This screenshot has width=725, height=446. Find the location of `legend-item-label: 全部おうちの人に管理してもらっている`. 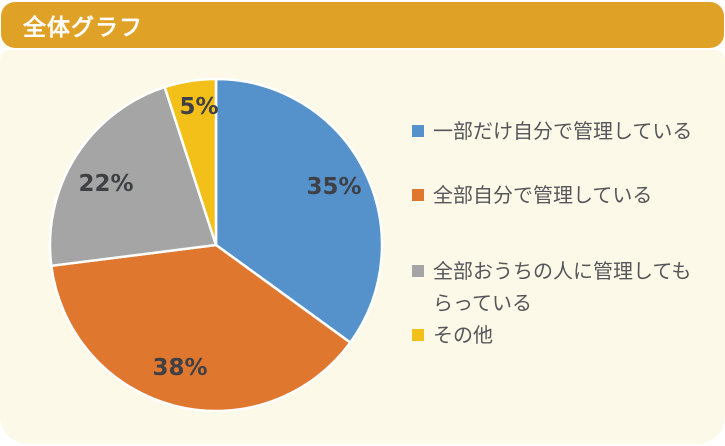

legend-item-label: 全部おうちの人に管理してもらっている is located at coordinates (562, 287).